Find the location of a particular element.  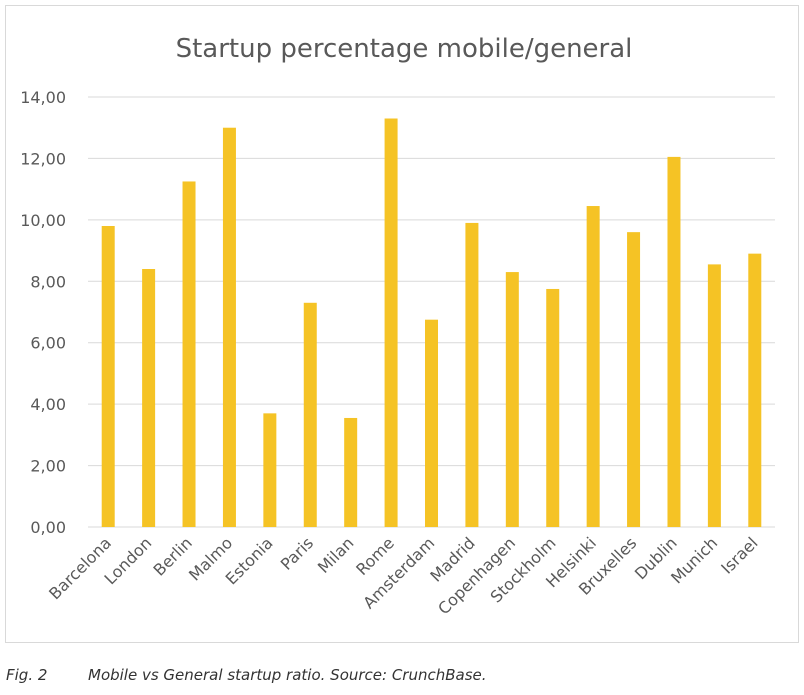

y-tick-label: 4,00 is located at coordinates (48, 404).